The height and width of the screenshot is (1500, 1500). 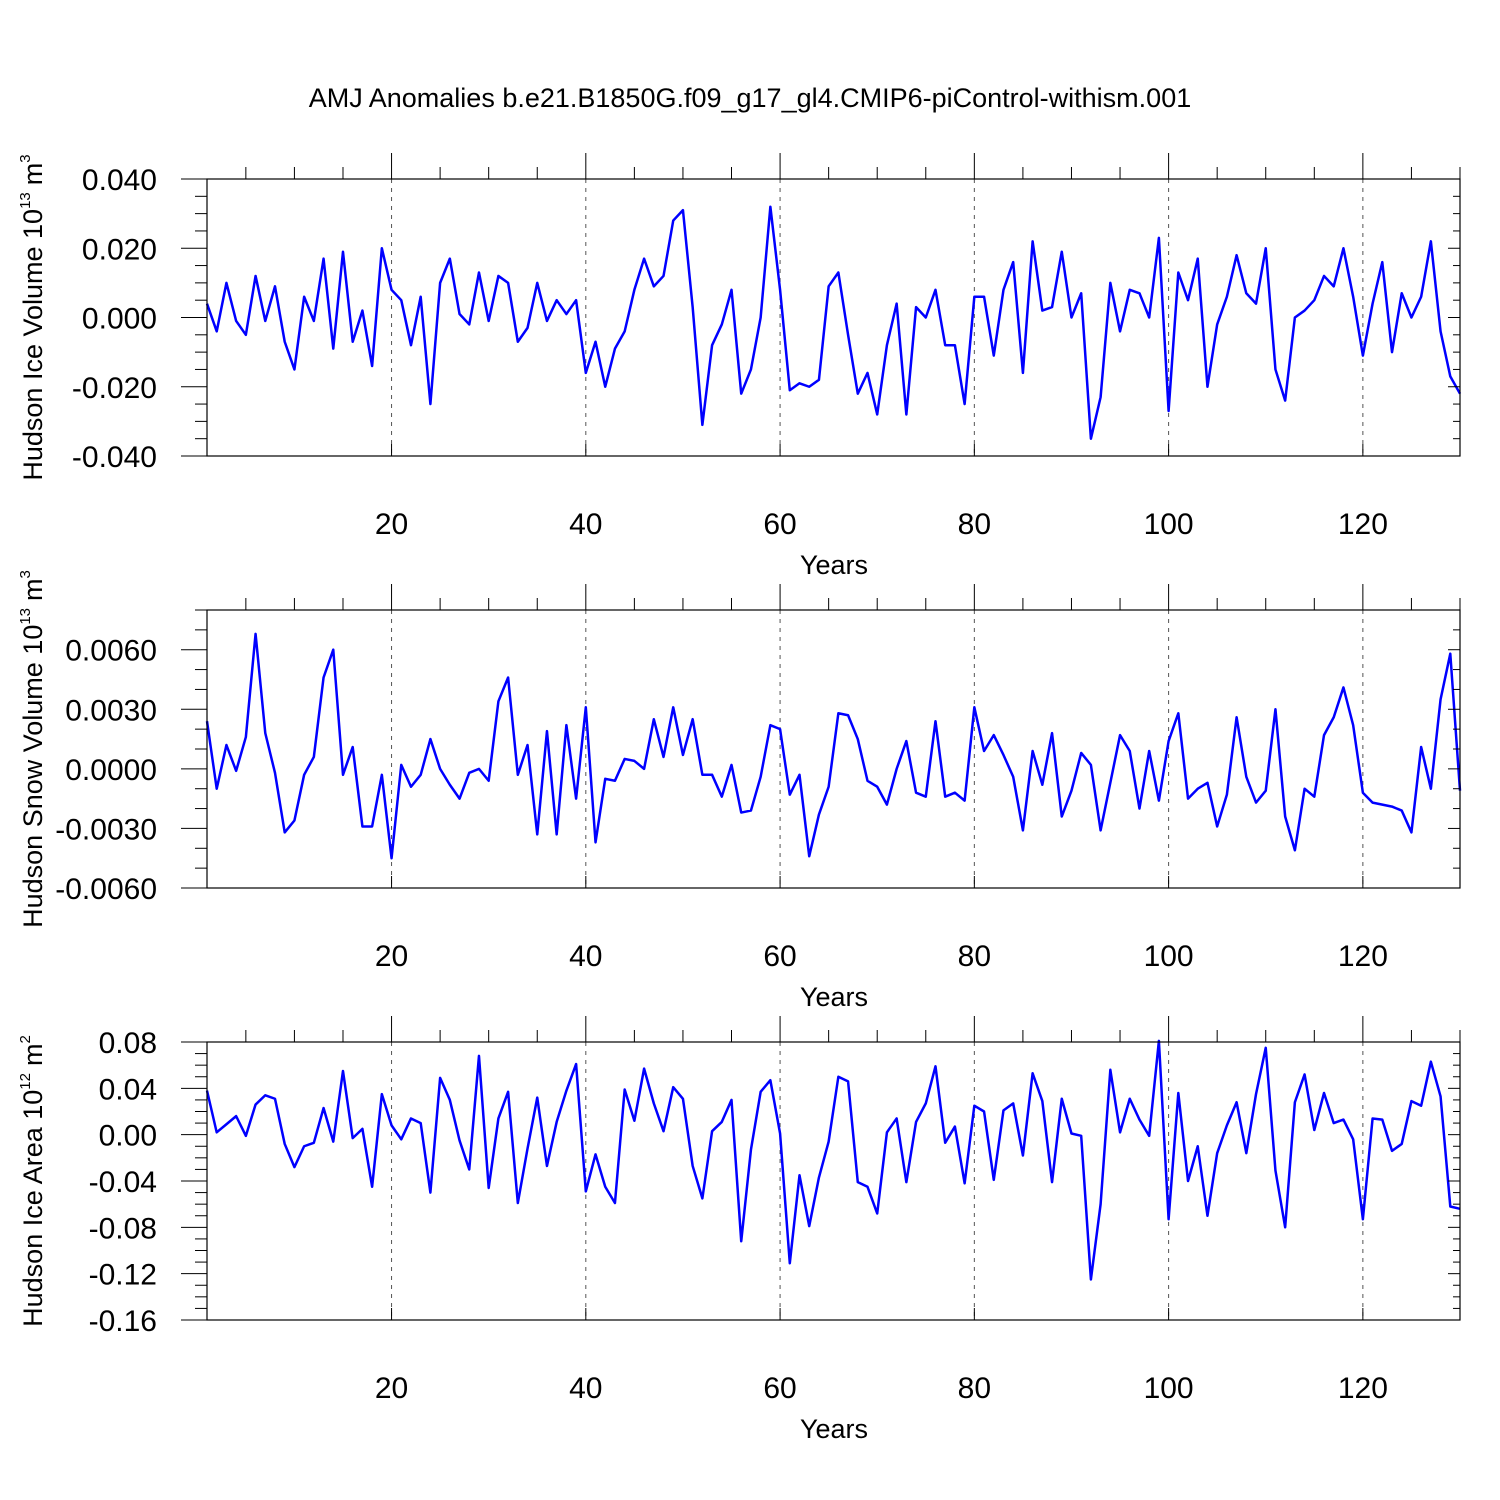 I want to click on y-axis-label: Hudson Snow Volume 1013 m3, so click(x=32, y=749).